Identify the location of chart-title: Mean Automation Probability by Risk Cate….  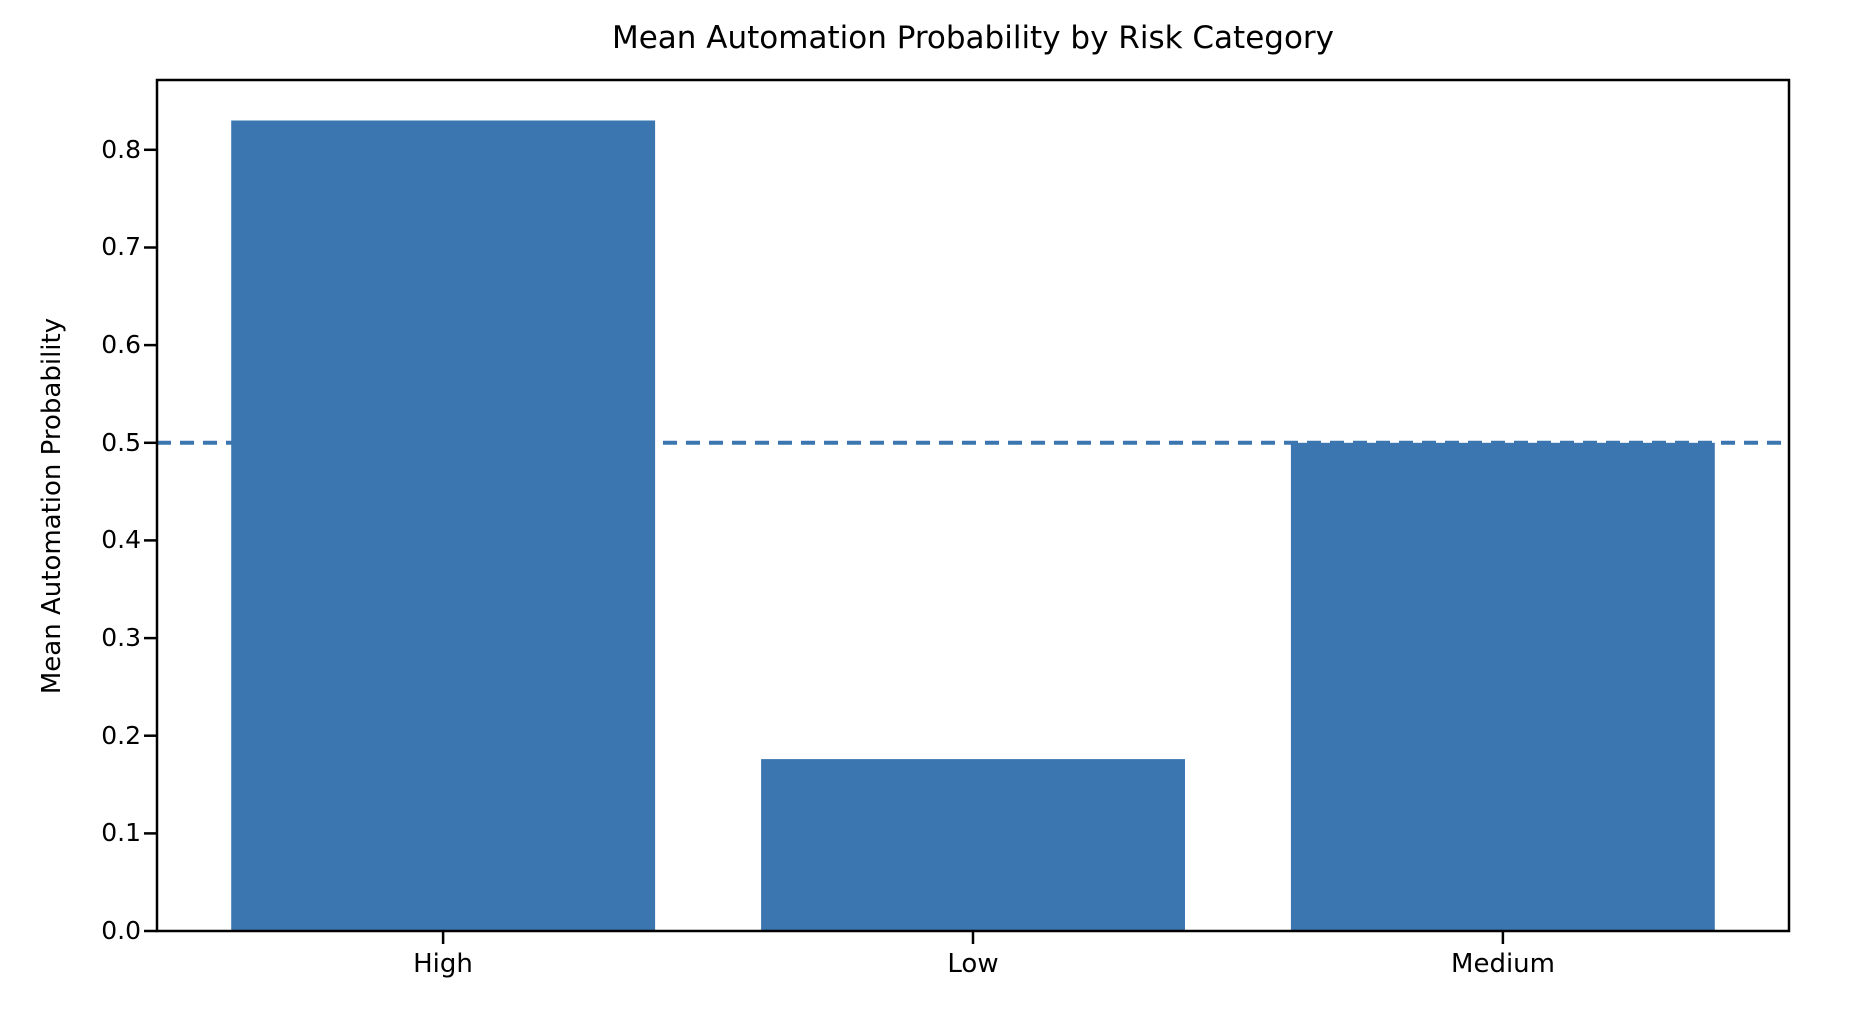
(973, 38).